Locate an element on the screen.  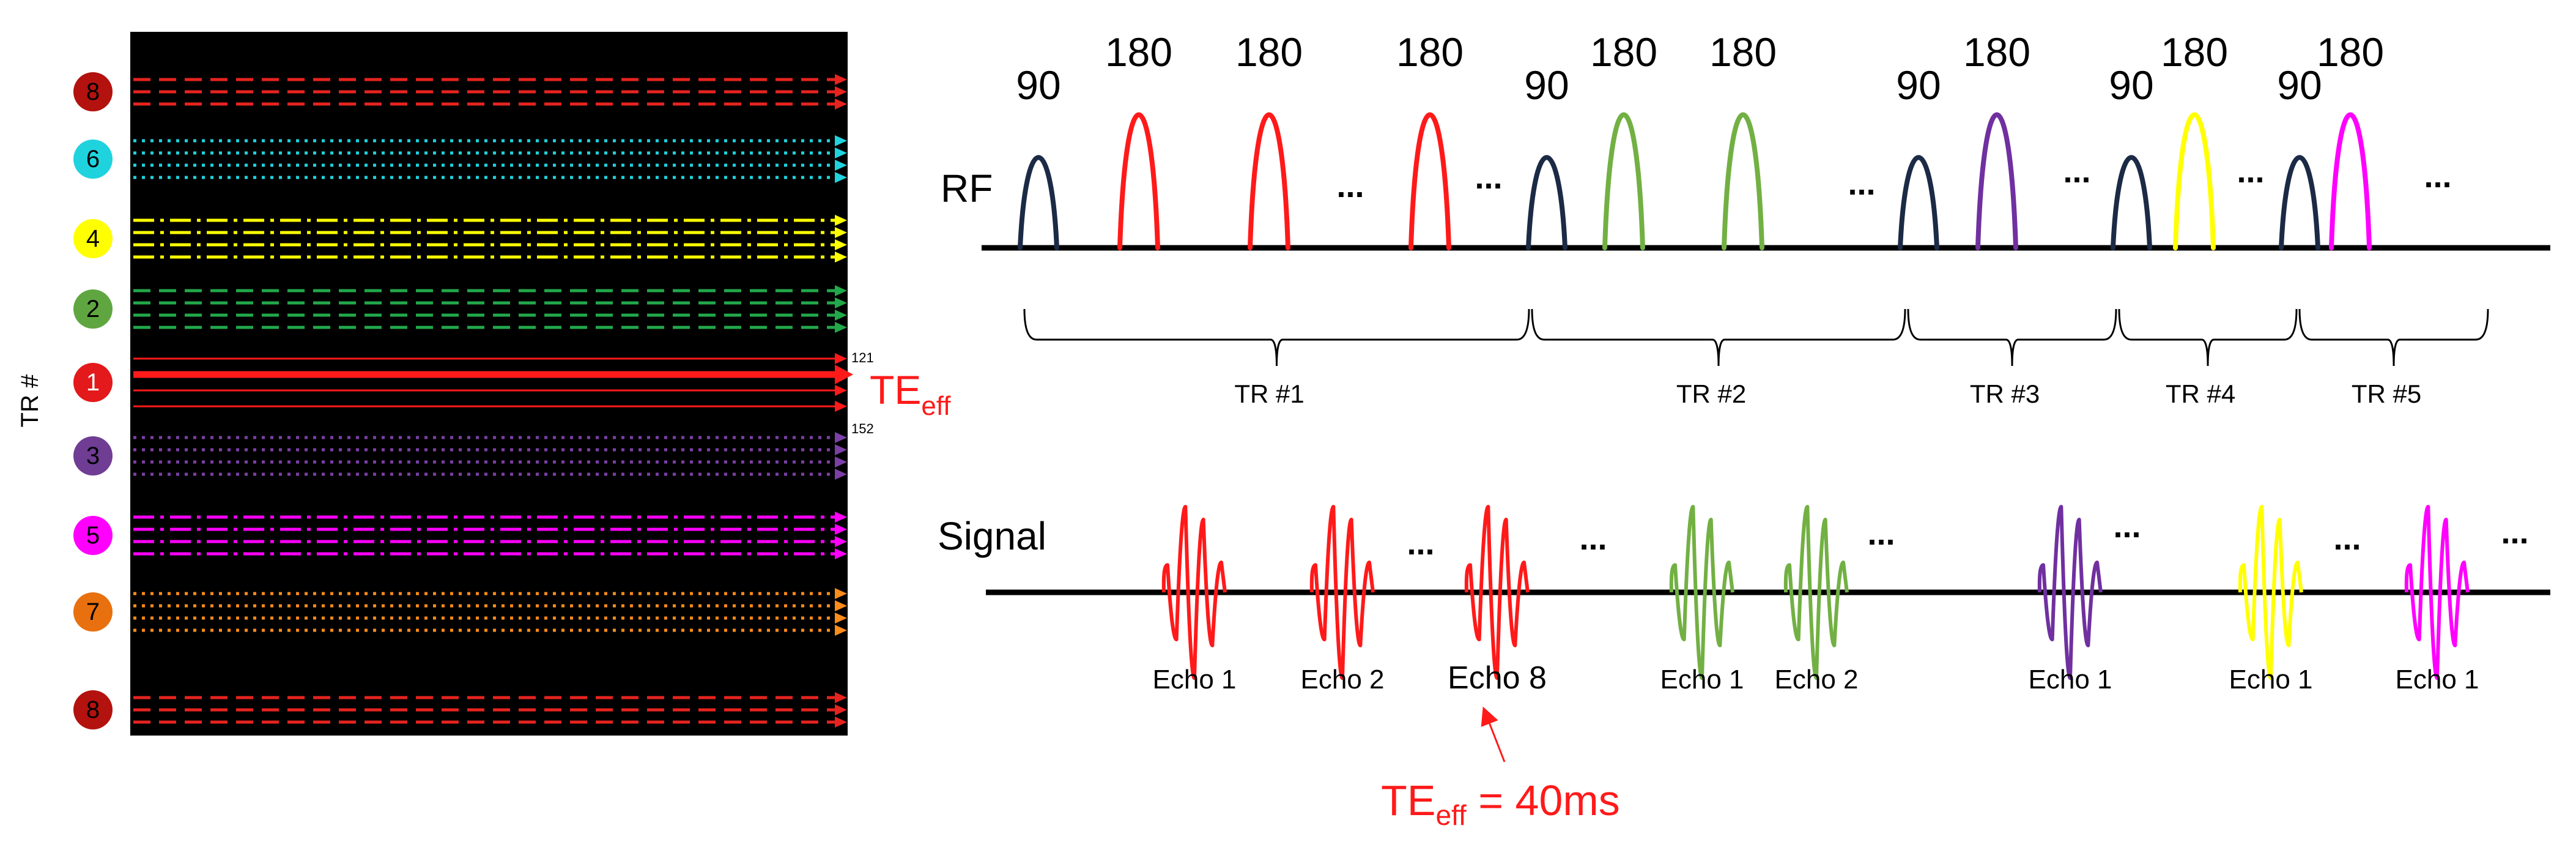
tr-circle-label: 7 is located at coordinates (93, 611).